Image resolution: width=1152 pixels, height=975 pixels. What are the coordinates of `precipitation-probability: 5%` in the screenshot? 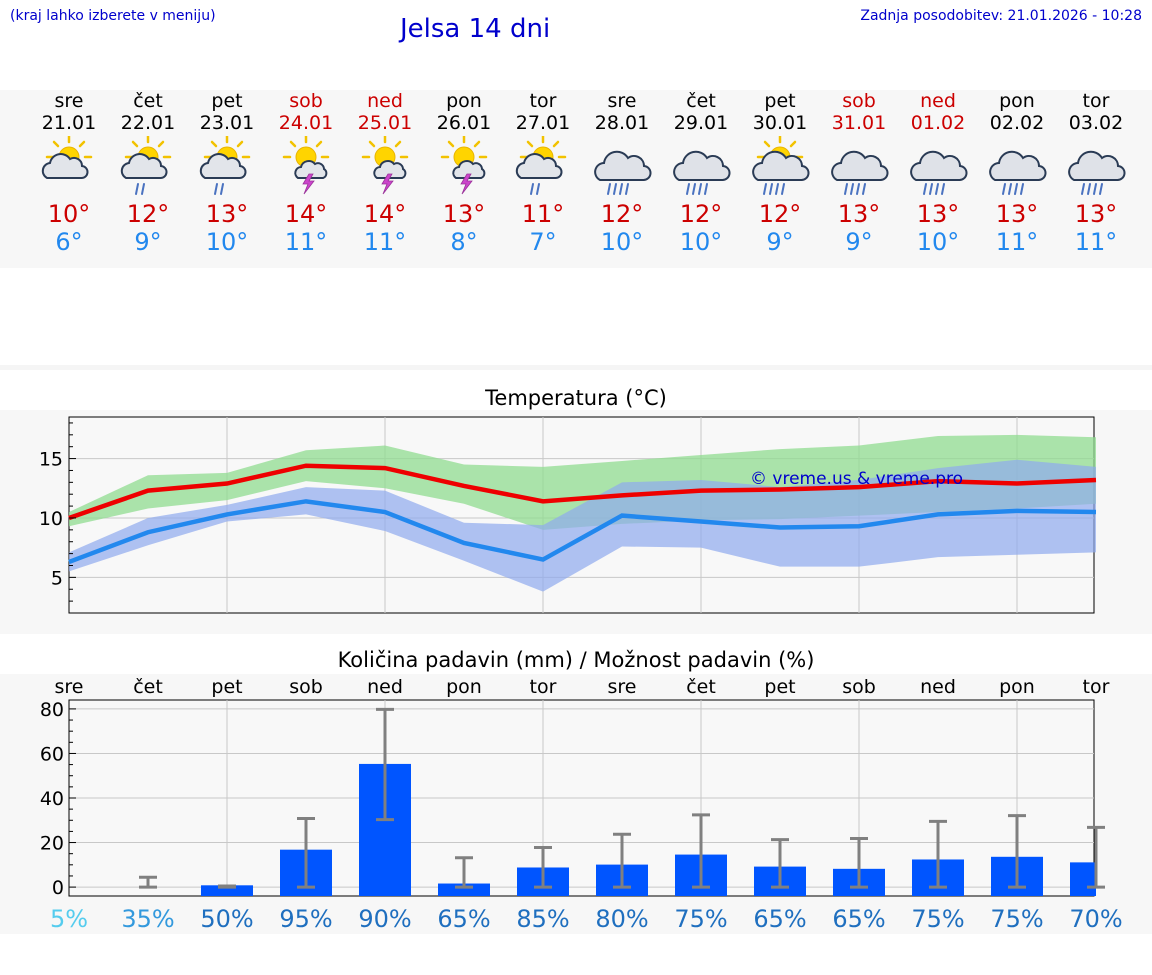 It's located at (69, 919).